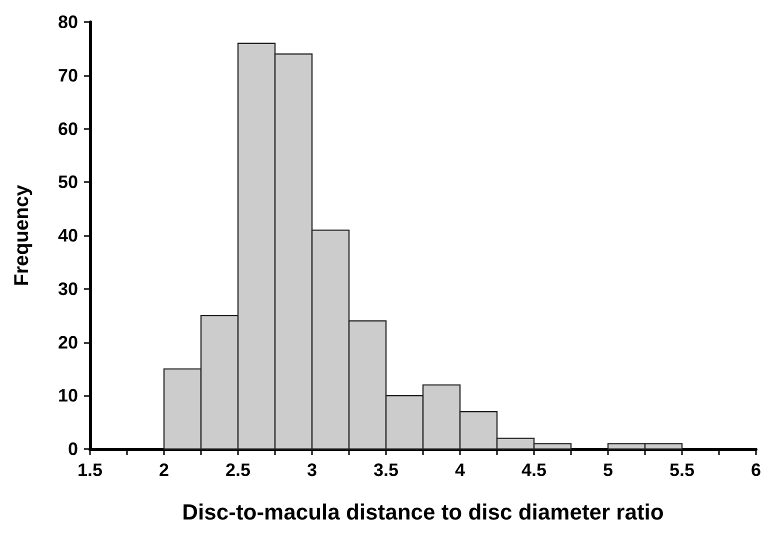  Describe the element at coordinates (534, 470) in the screenshot. I see `x-tick-label: 4.5` at that location.